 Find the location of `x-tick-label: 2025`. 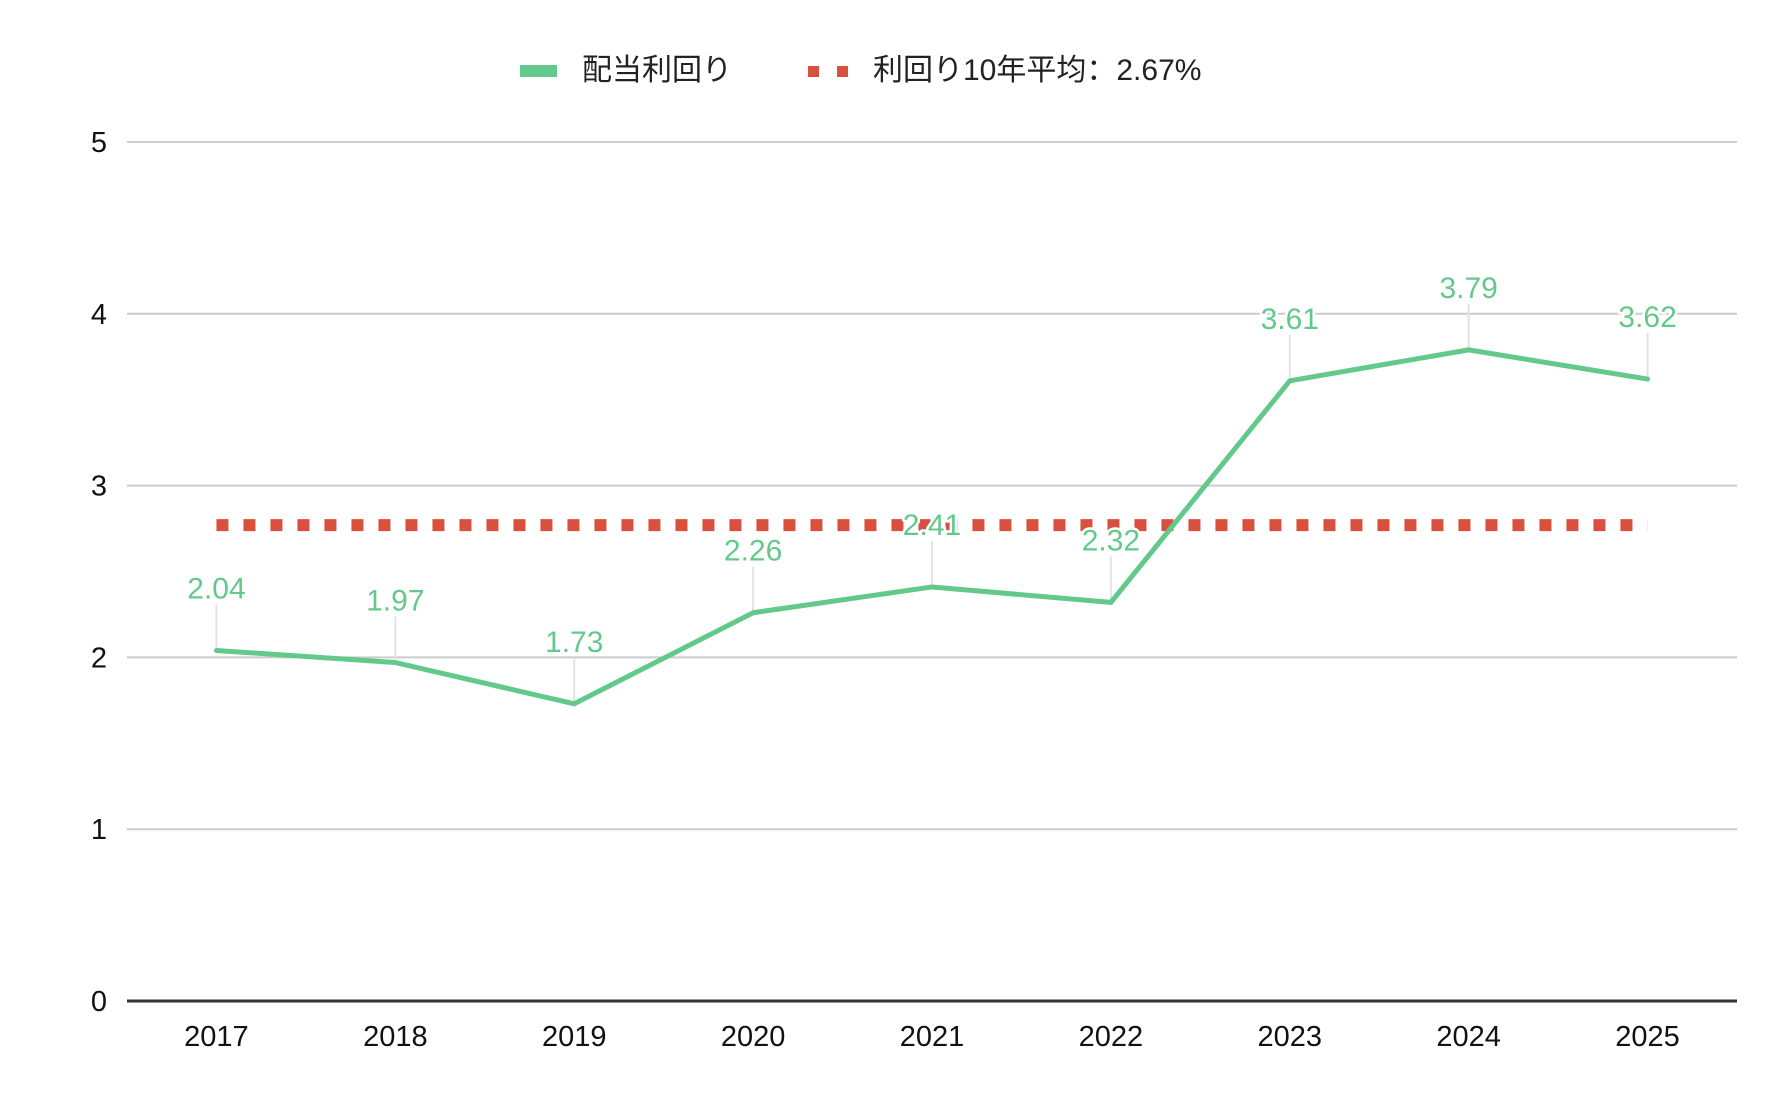

x-tick-label: 2025 is located at coordinates (1647, 1037).